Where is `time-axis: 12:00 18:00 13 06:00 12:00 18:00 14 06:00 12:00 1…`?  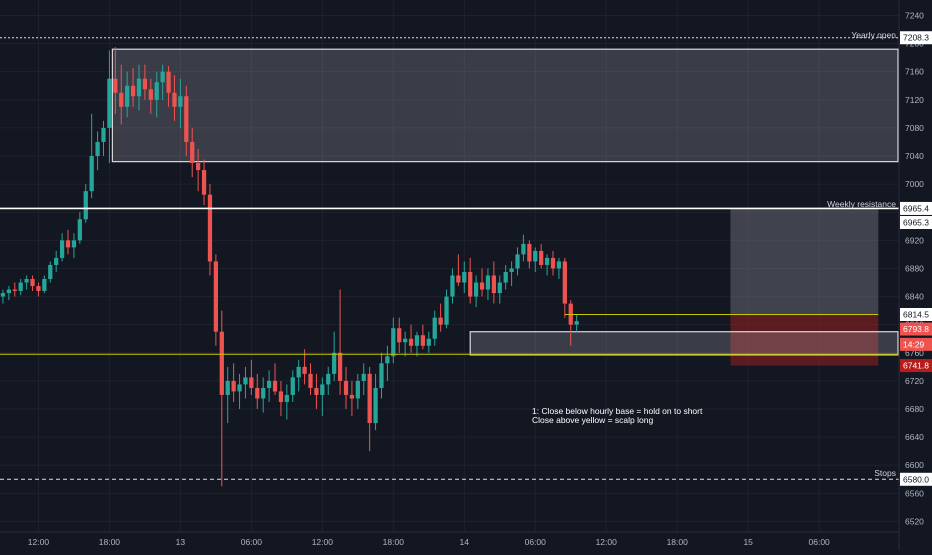 time-axis: 12:00 18:00 13 06:00 12:00 18:00 14 06:00 12:00 1… is located at coordinates (449, 539).